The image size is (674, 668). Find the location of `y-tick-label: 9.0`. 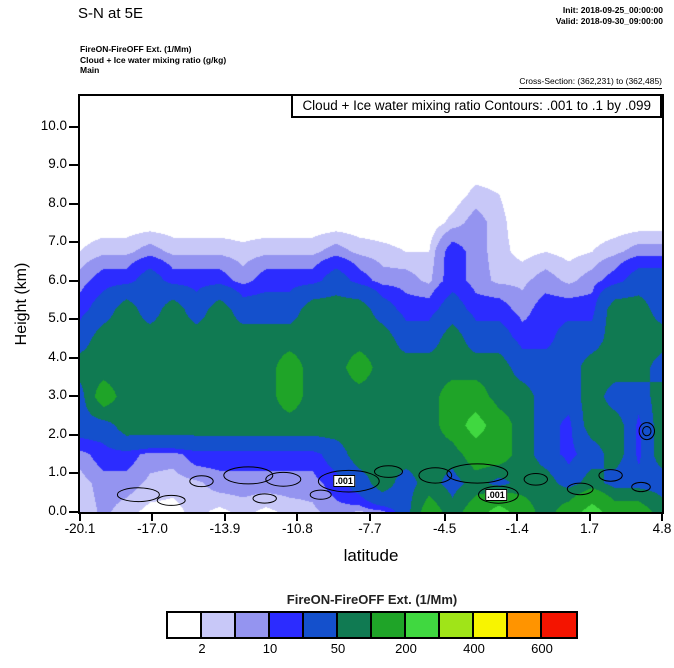

y-tick-label: 9.0 is located at coordinates (57, 164).